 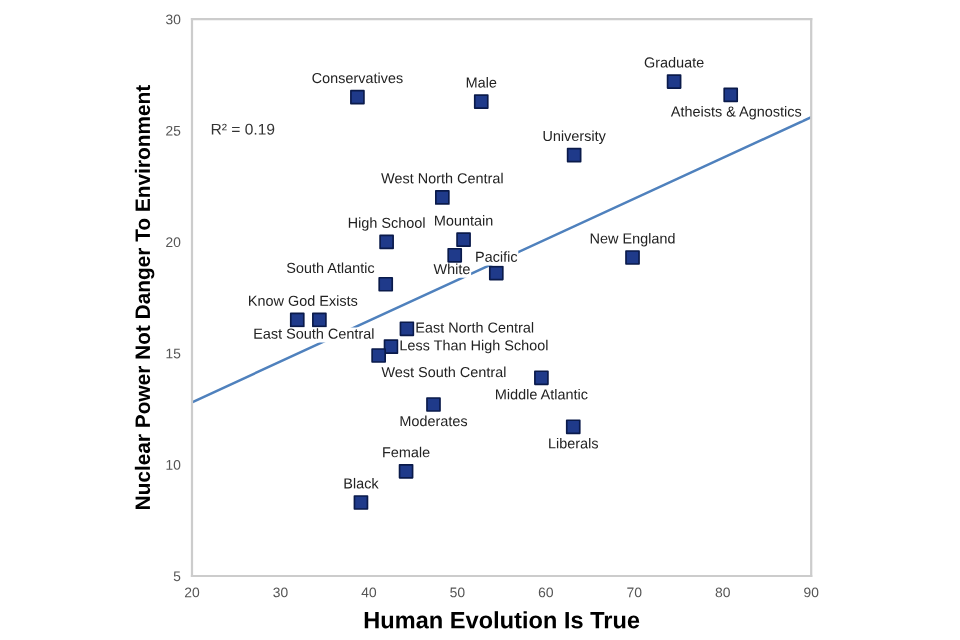 I want to click on x-axis-title: Human Evolution Is True, so click(x=502, y=620).